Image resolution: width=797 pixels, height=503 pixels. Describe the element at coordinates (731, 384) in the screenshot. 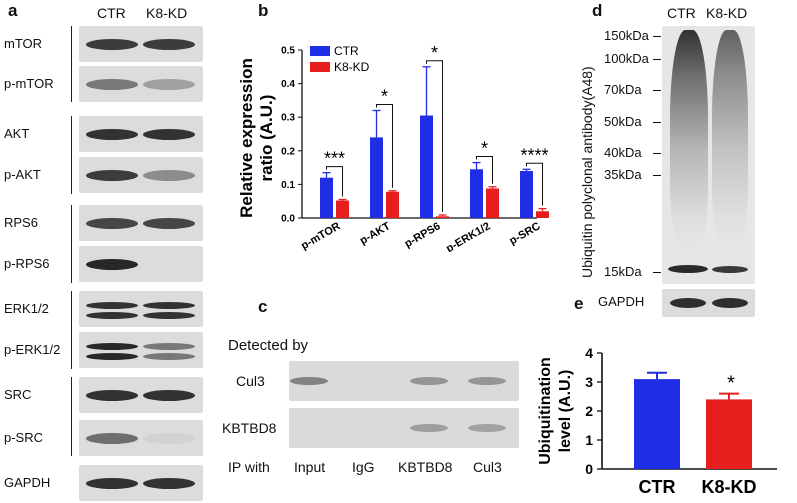

I see `panel-e-sig-label: *` at that location.